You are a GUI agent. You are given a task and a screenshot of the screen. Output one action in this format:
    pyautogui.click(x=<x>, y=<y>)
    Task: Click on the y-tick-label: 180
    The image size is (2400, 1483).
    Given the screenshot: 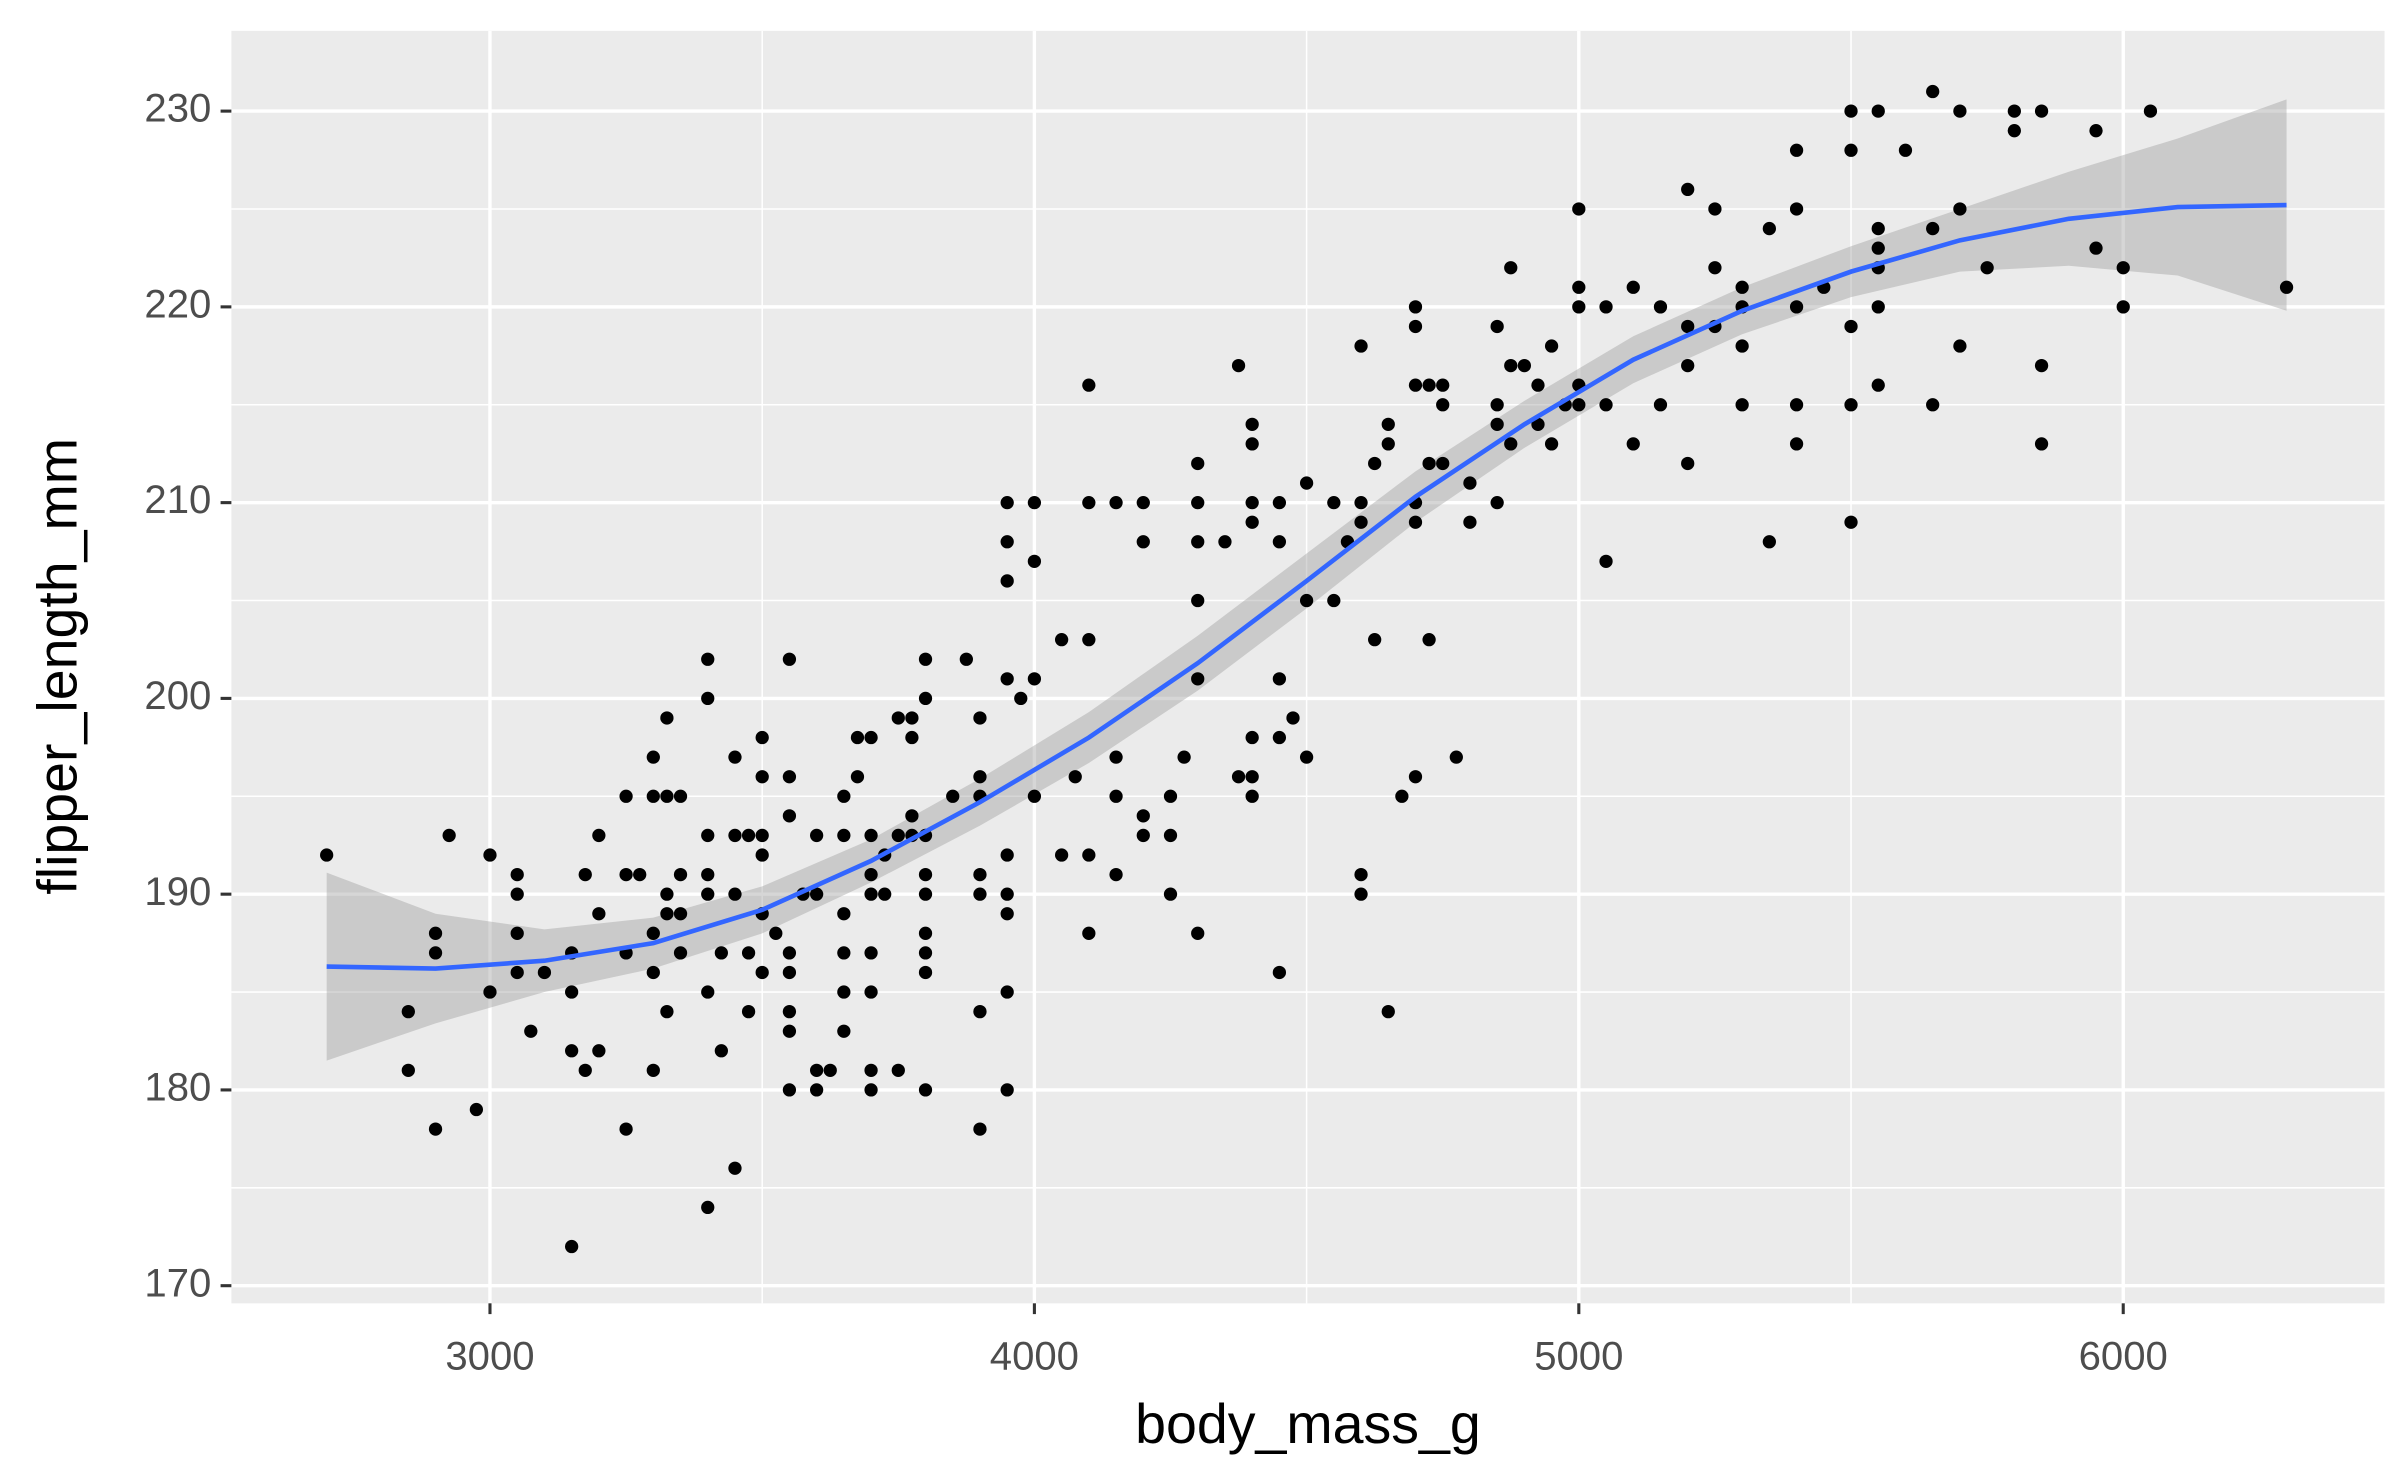 What is the action you would take?
    pyautogui.click(x=177, y=1088)
    